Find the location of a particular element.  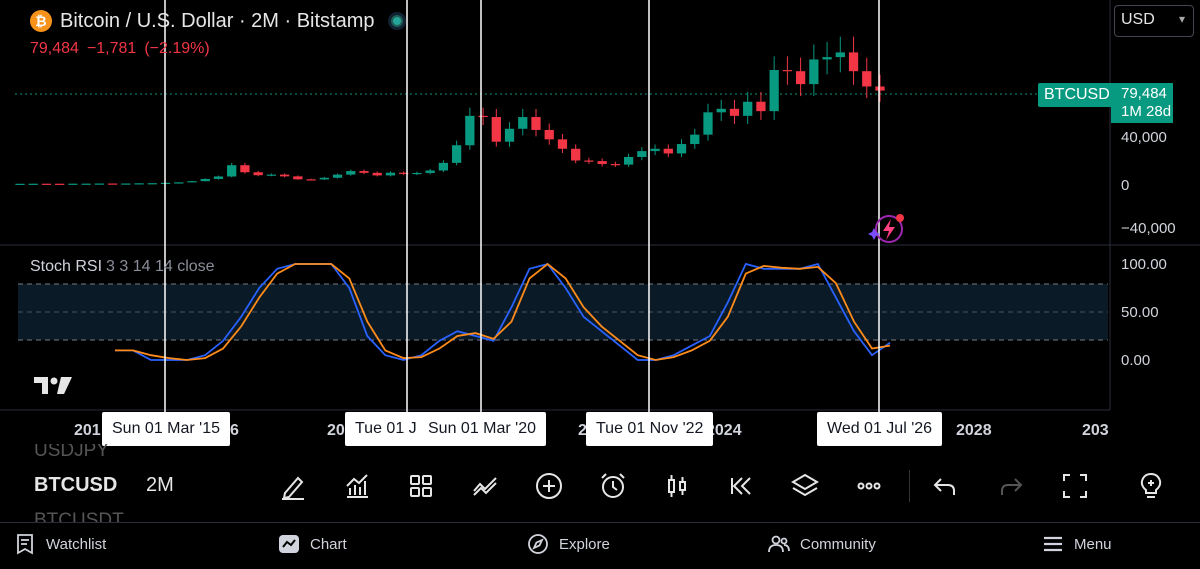

lightbulb-icon is located at coordinates (1151, 485).